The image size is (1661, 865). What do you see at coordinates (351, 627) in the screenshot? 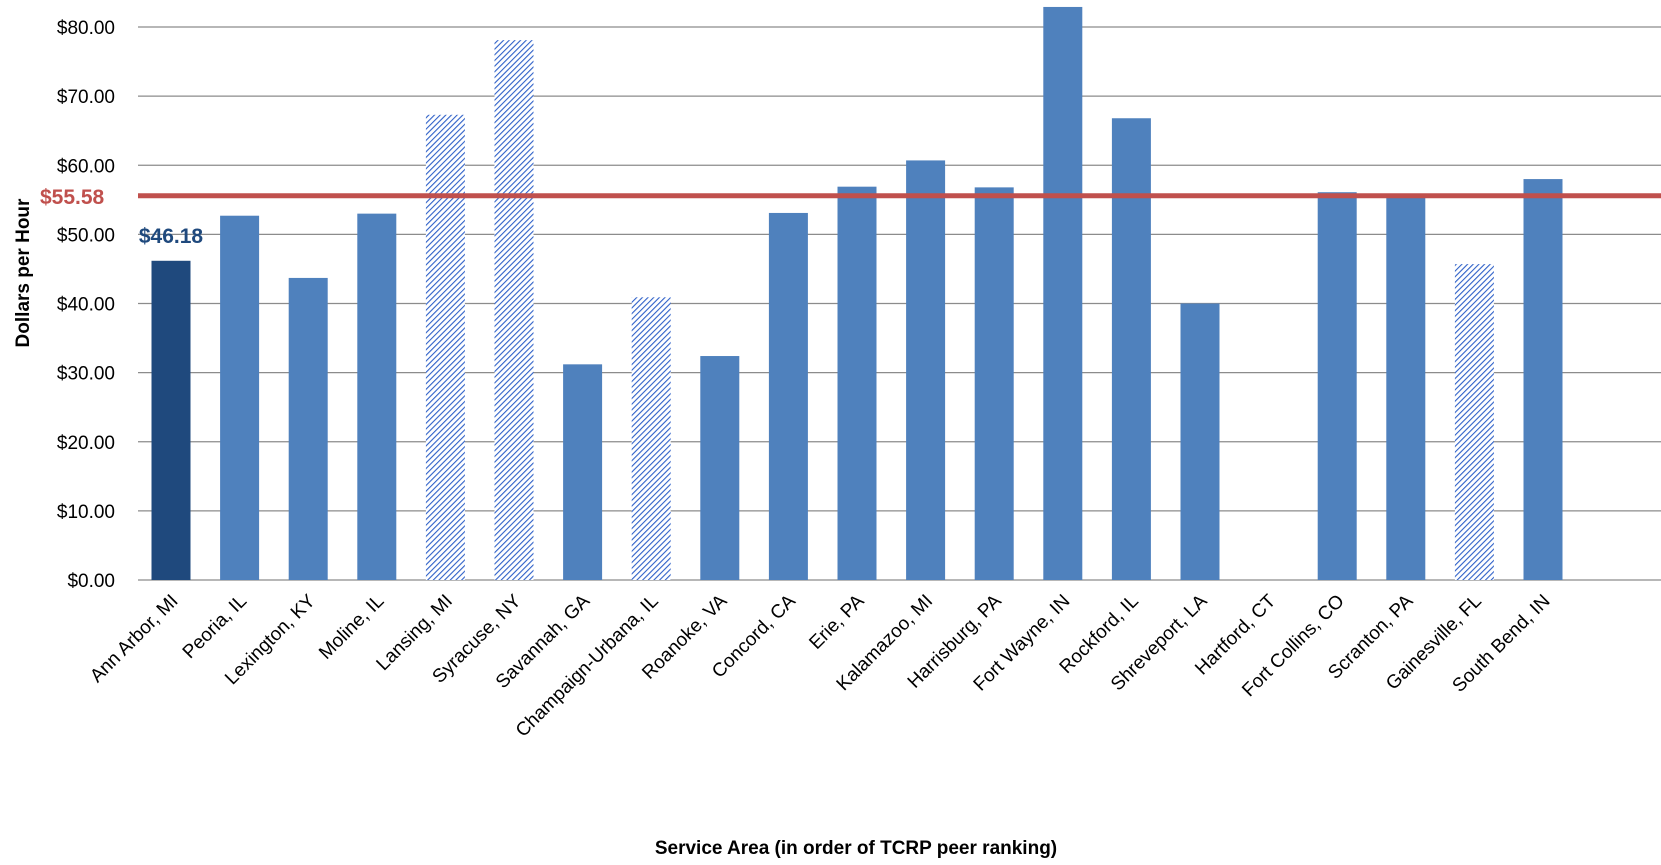
I see `x-tick-label: Moline, IL` at bounding box center [351, 627].